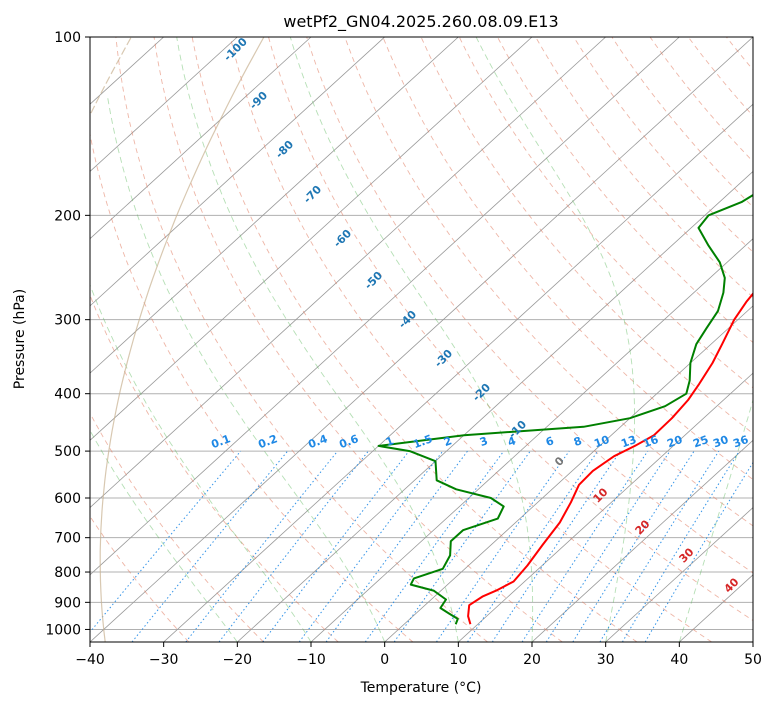  Describe the element at coordinates (559, 461) in the screenshot. I see `dry-adiabat-label: 0` at that location.